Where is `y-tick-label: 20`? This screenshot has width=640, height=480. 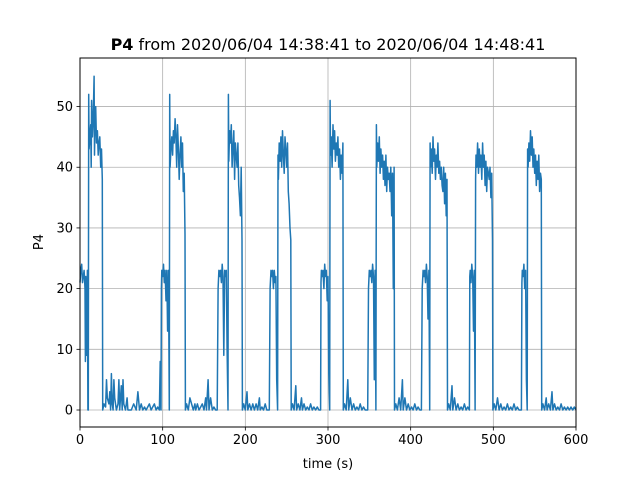
y-tick-label: 20 is located at coordinates (64, 289).